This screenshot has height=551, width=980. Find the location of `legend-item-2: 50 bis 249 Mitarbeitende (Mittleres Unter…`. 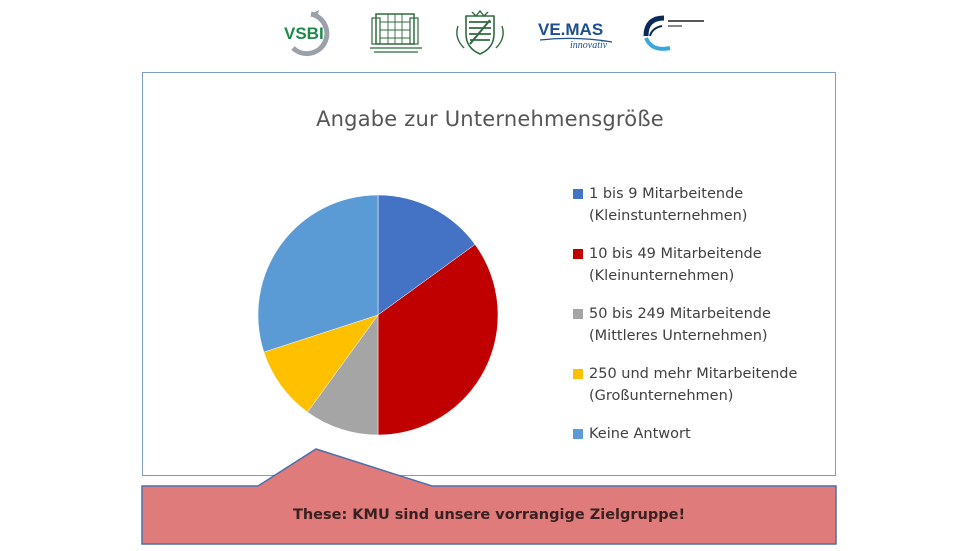

legend-item-2: 50 bis 249 Mitarbeitende (Mittleres Unter… is located at coordinates (708, 333).